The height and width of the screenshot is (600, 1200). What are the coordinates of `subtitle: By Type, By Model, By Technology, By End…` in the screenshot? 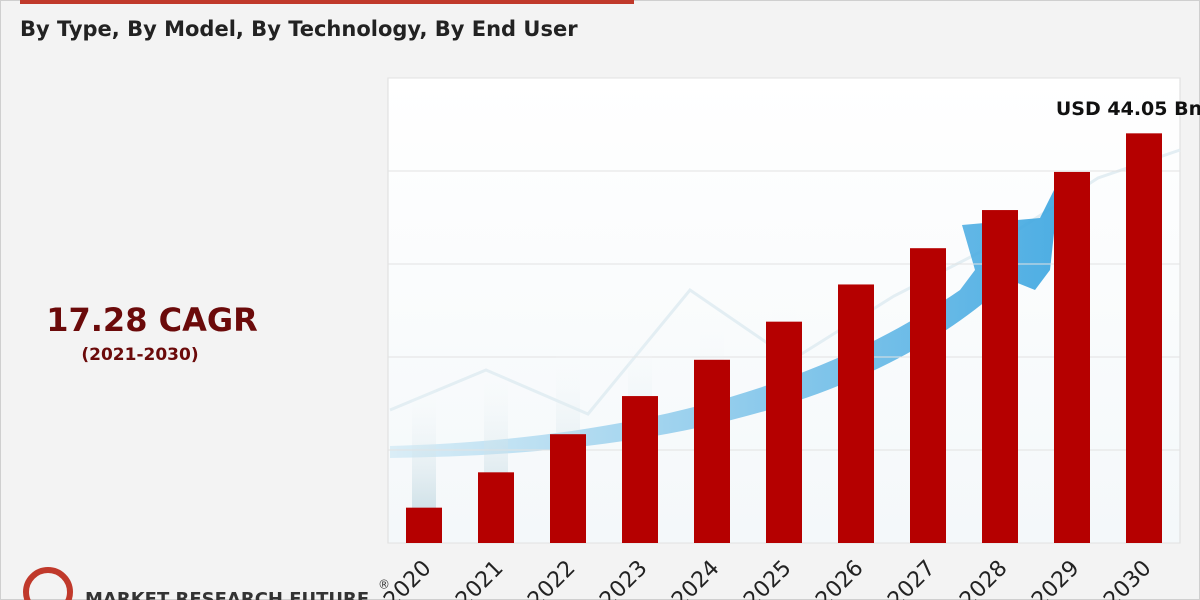 It's located at (299, 29).